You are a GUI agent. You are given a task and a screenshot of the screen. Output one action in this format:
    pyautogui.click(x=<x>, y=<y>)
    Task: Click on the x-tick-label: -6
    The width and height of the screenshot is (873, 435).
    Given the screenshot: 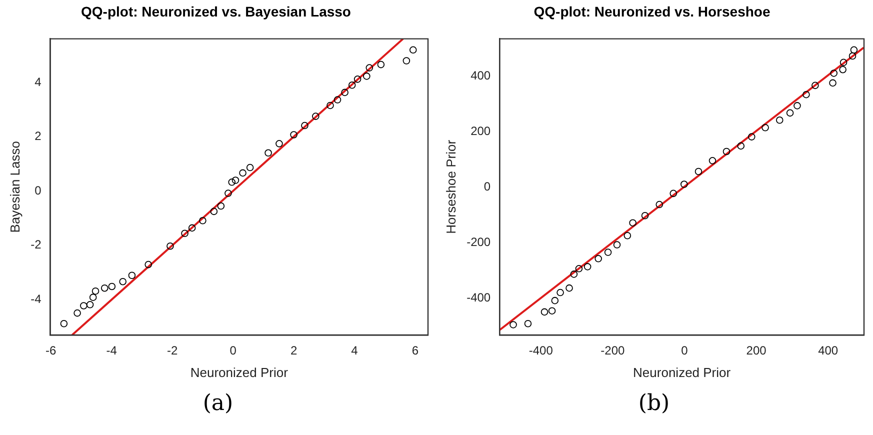 What is the action you would take?
    pyautogui.click(x=51, y=351)
    